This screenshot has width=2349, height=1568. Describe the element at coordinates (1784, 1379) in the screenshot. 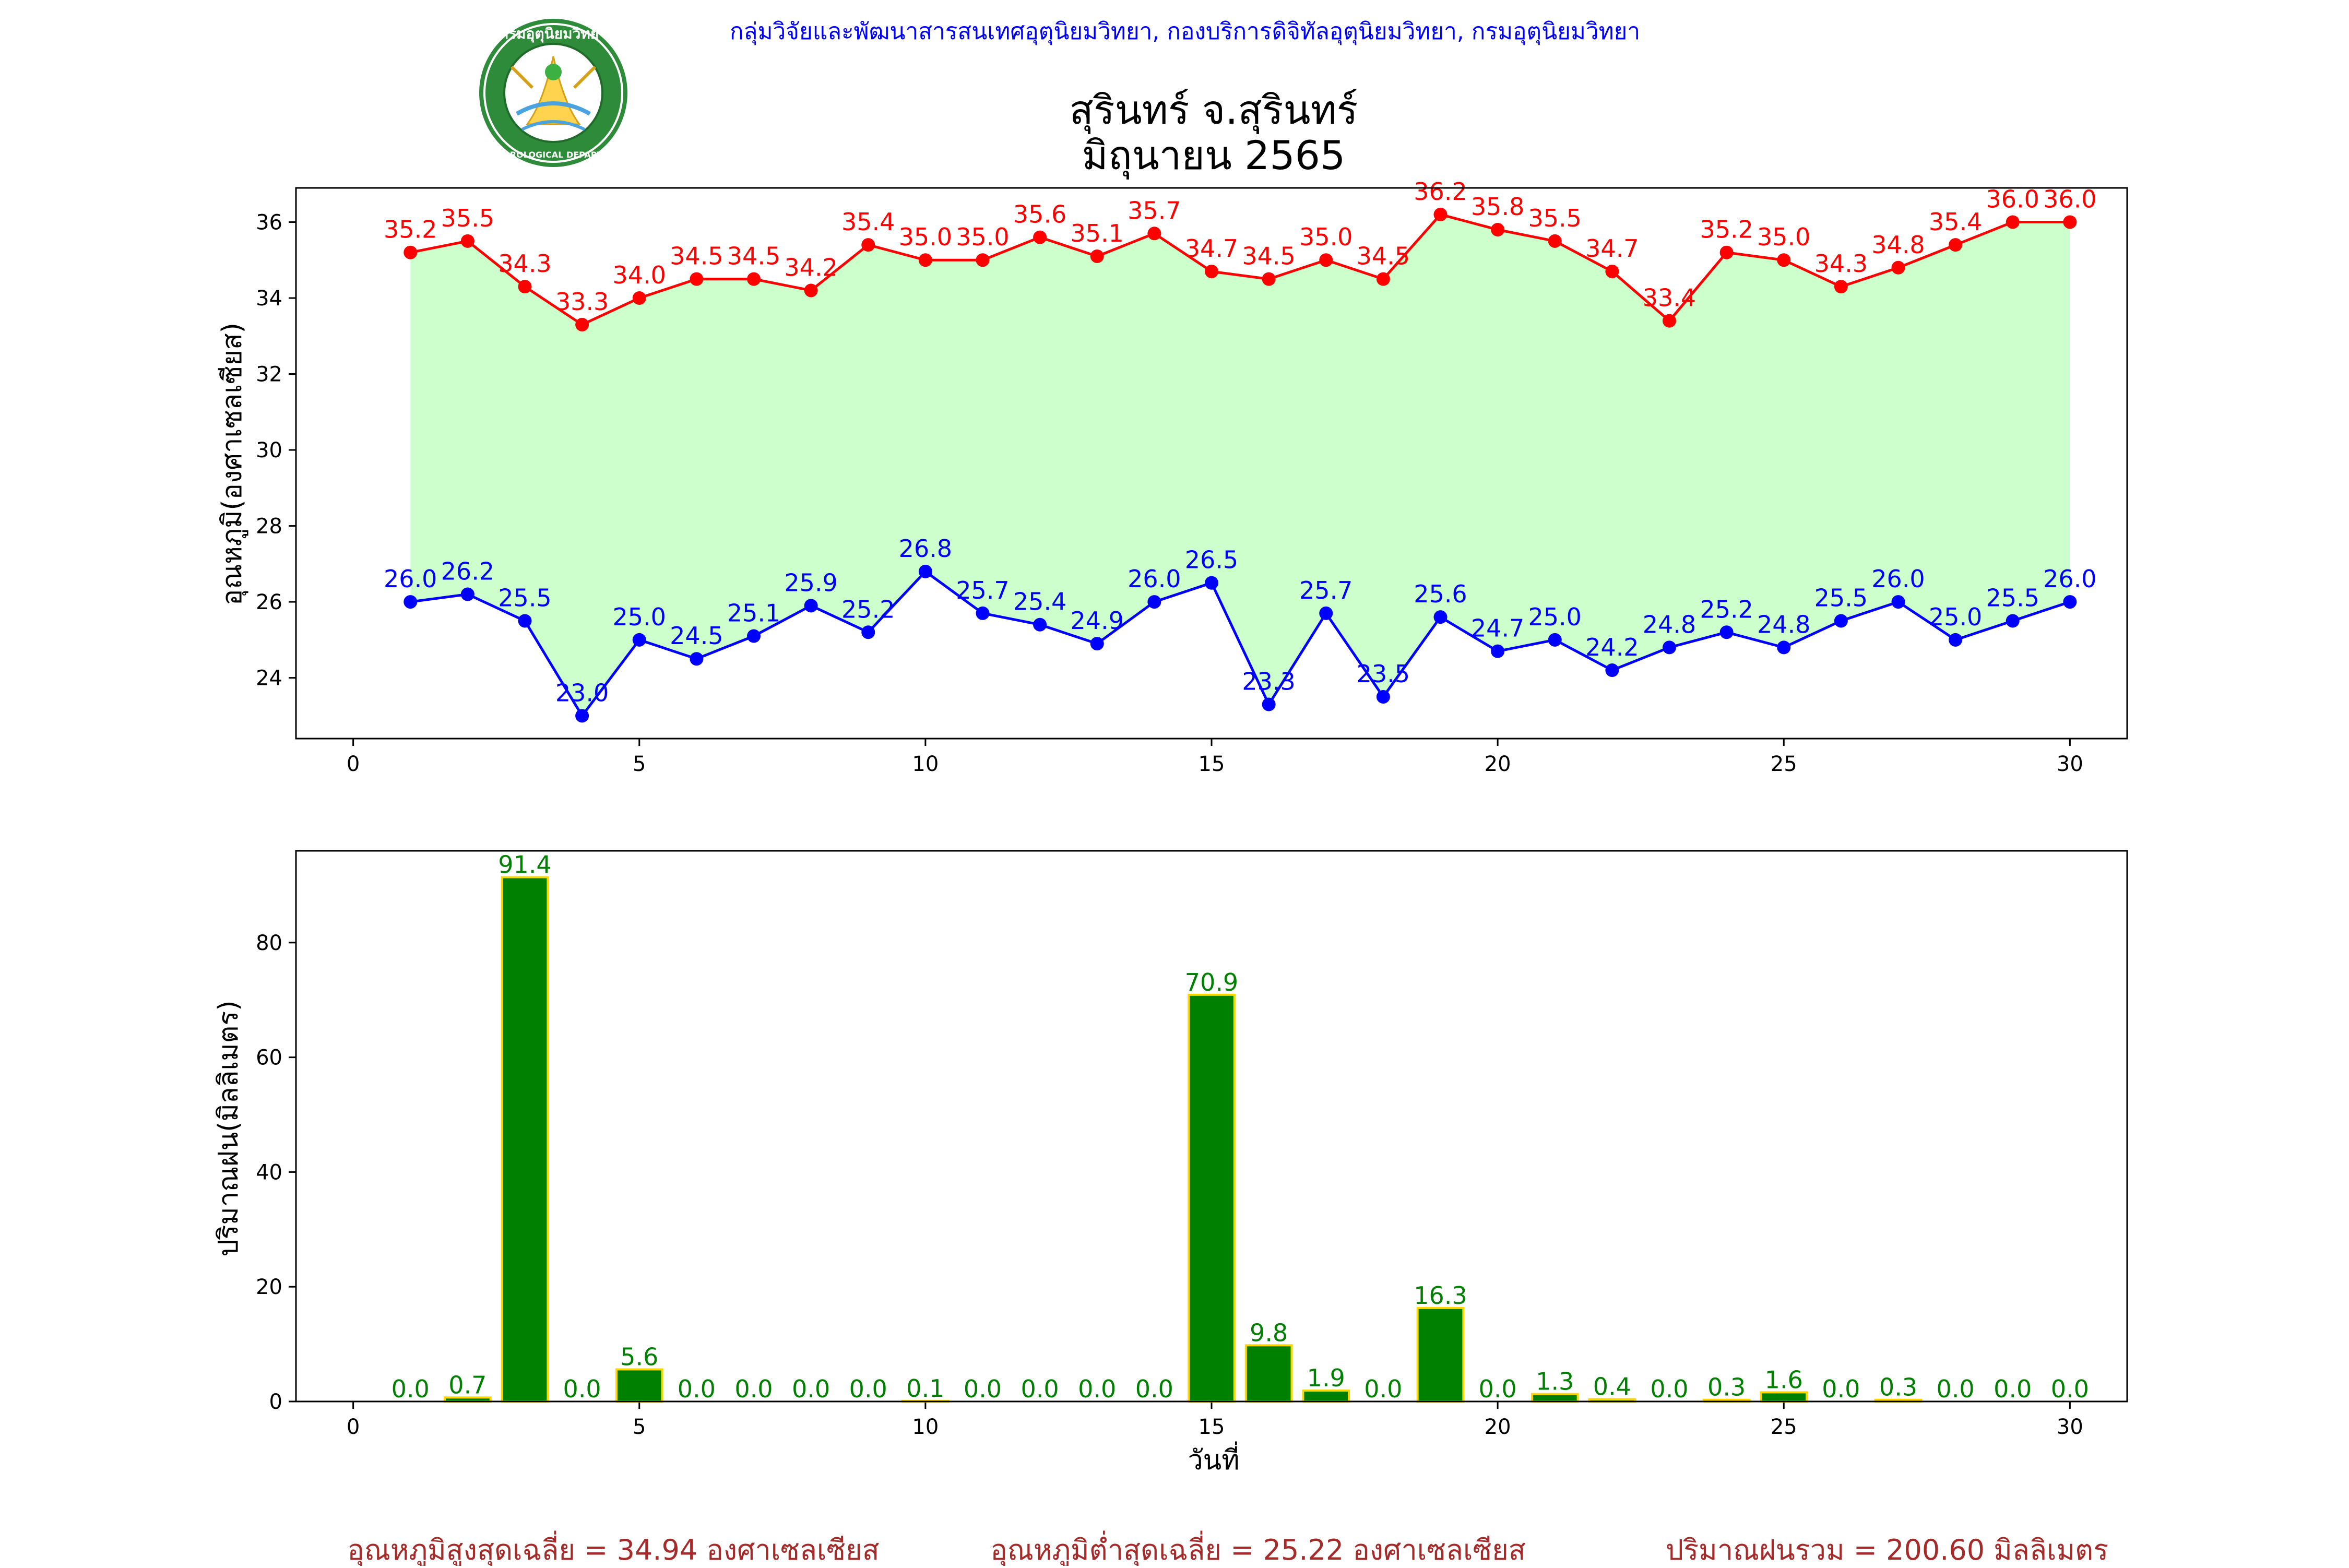

I see `rainfall-data-label: 1.6` at that location.